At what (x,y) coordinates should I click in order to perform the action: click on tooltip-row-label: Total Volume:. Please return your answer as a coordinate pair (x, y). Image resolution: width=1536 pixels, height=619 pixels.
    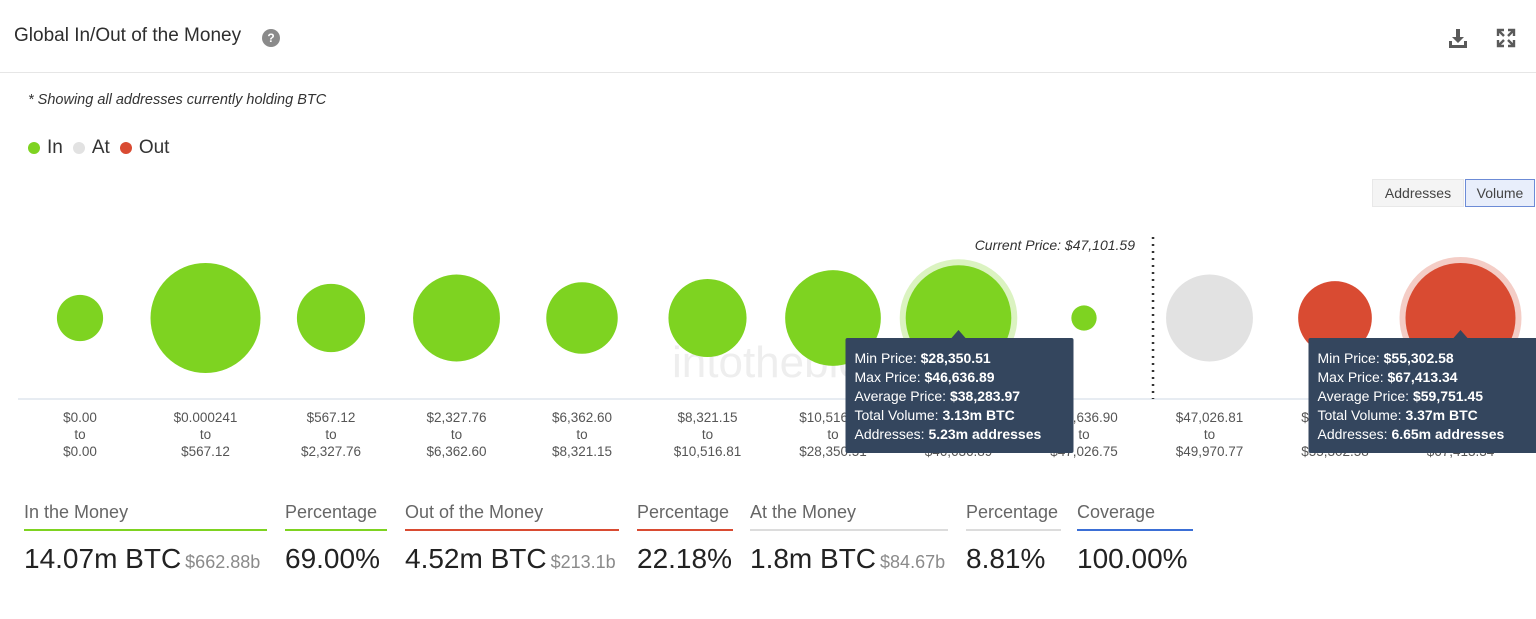
    Looking at the image, I should click on (1362, 415).